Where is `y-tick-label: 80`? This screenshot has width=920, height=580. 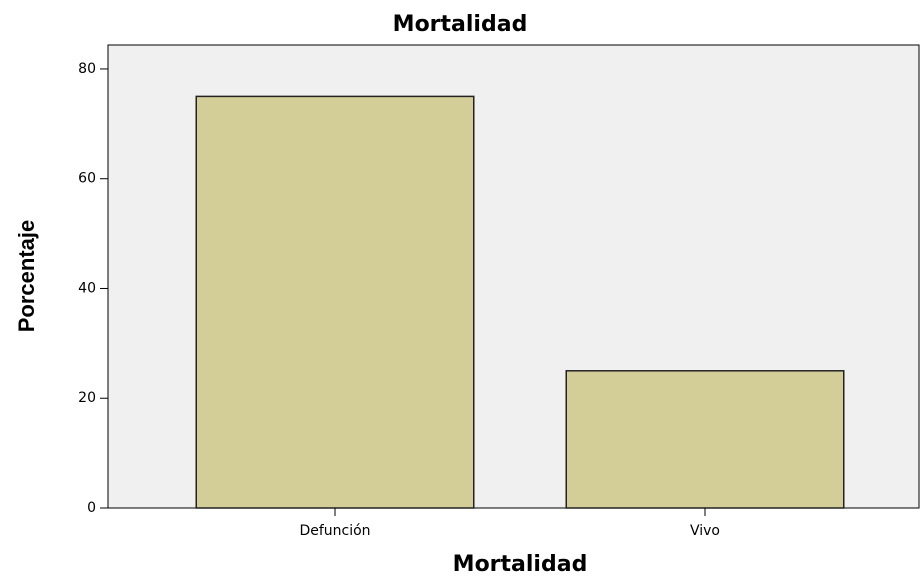 y-tick-label: 80 is located at coordinates (87, 69).